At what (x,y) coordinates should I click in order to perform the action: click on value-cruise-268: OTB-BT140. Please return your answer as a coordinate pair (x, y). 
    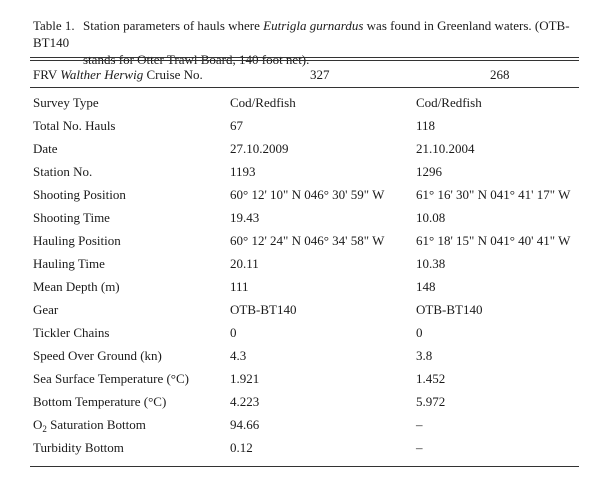
    Looking at the image, I should click on (449, 309).